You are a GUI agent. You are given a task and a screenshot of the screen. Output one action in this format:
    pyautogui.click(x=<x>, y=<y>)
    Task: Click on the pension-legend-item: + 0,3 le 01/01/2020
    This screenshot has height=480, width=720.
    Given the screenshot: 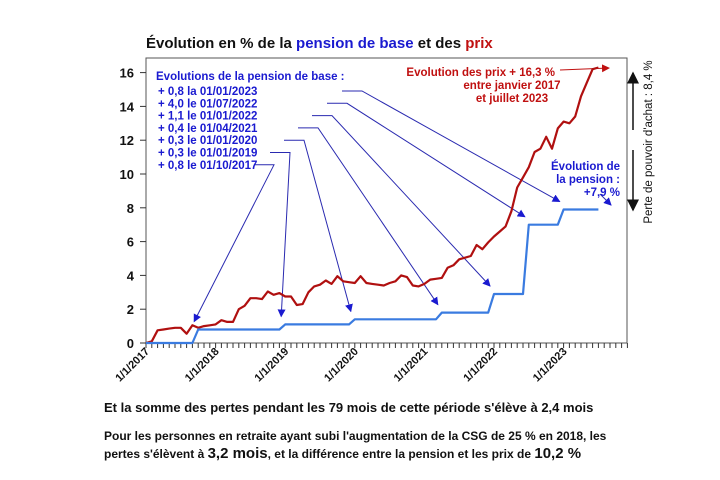 What is the action you would take?
    pyautogui.click(x=207, y=141)
    